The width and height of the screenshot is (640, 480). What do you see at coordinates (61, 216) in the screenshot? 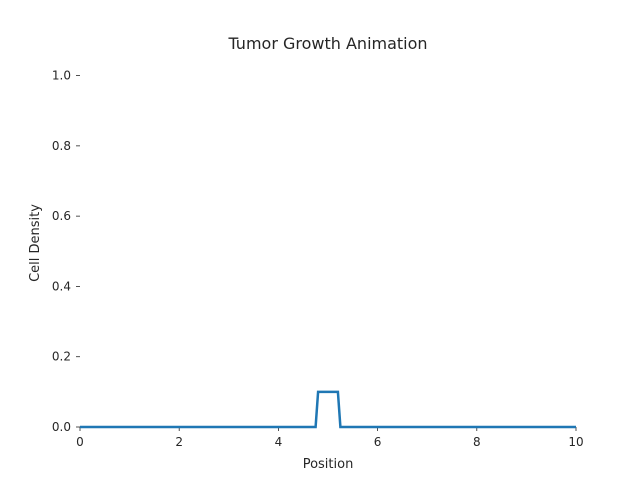
I see `y-tick-label: 0.6` at bounding box center [61, 216].